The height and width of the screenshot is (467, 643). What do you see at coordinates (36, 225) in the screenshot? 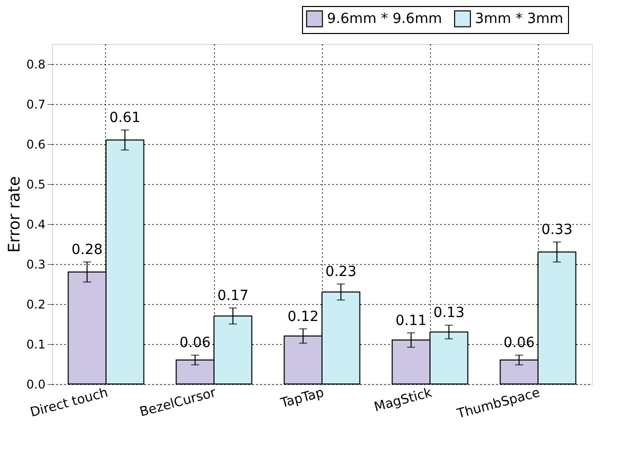
I see `y-tick-label: 0.4` at bounding box center [36, 225].